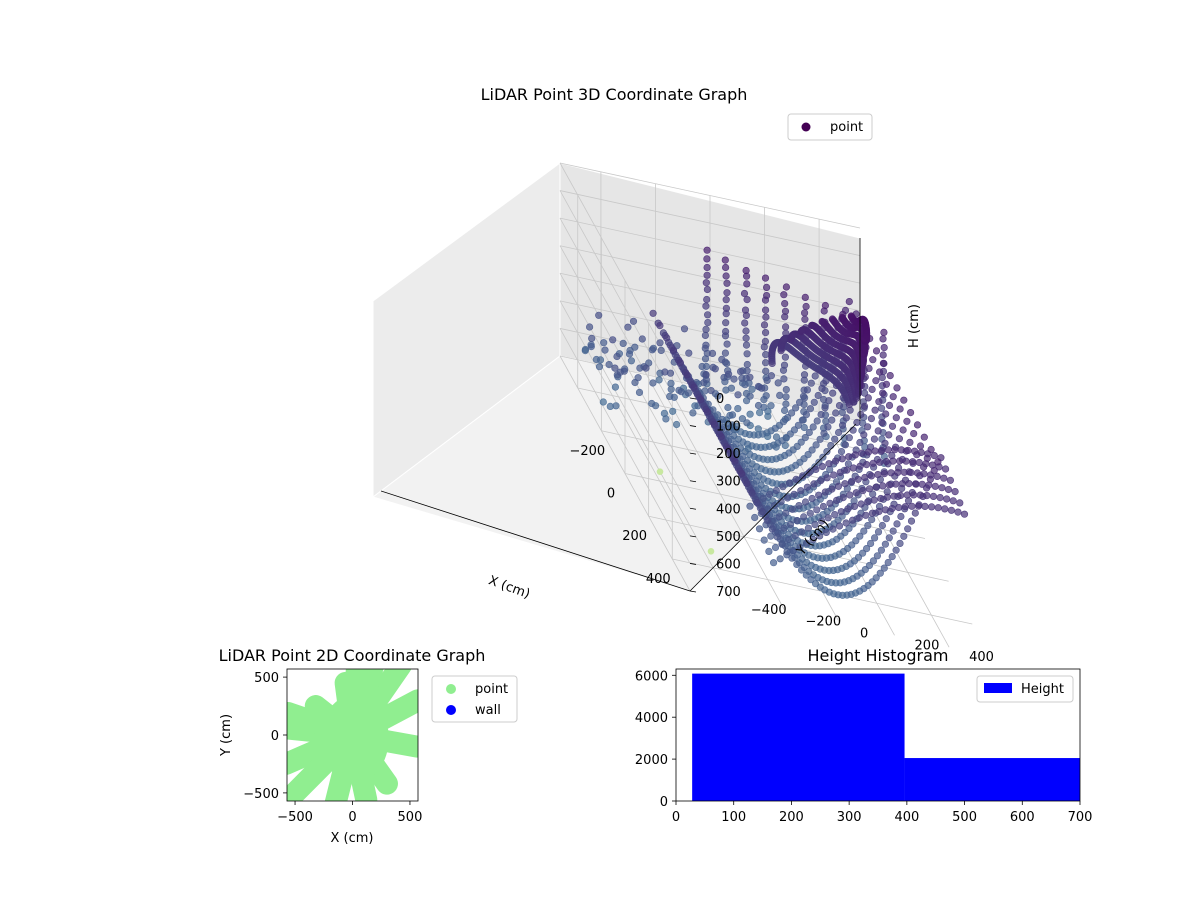 The width and height of the screenshot is (1200, 900). What do you see at coordinates (878, 735) in the screenshot?
I see `histogram-axes-frame` at bounding box center [878, 735].